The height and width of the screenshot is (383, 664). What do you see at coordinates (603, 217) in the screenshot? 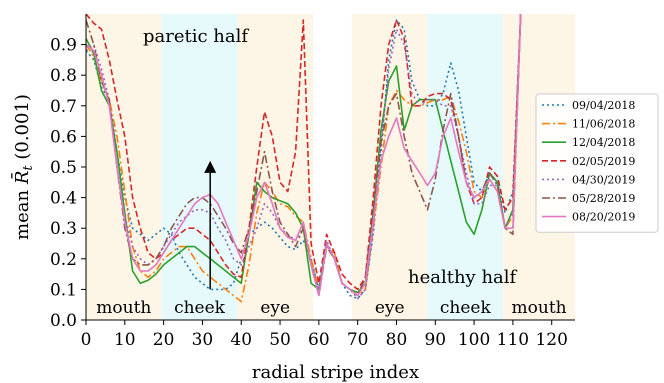
I see `legend-label-6: 08/20/2019` at bounding box center [603, 217].